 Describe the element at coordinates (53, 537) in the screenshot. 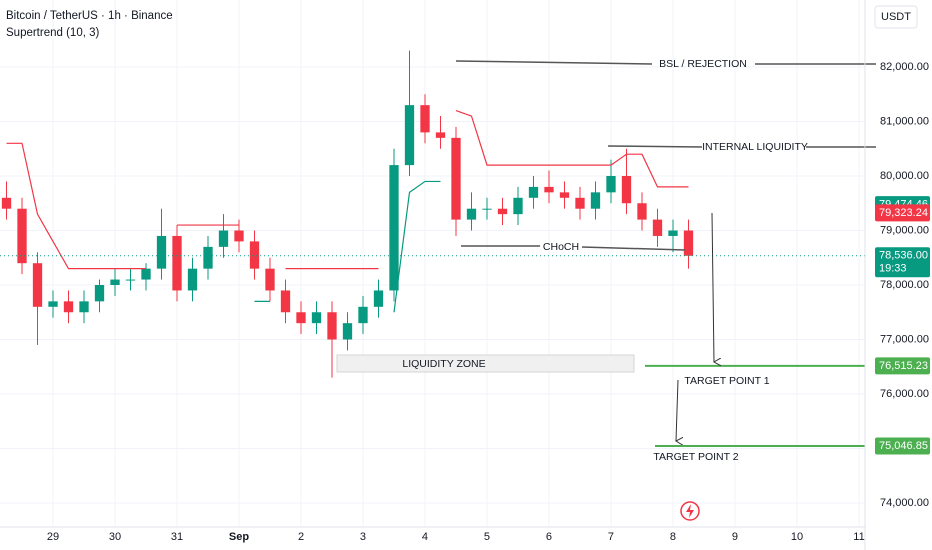

I see `x-tick-label: 29` at that location.